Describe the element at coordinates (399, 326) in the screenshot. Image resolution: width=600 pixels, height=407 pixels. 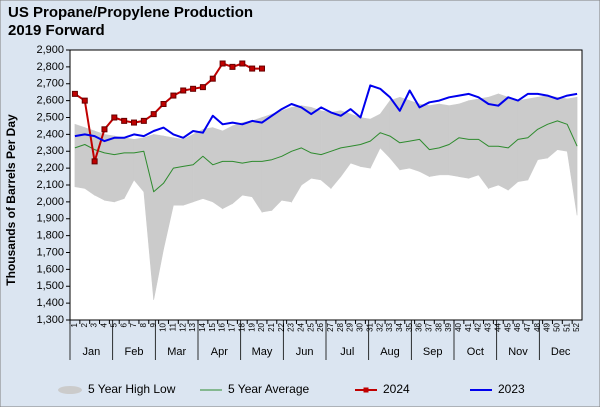
I see `x-tick-label: 34` at that location.